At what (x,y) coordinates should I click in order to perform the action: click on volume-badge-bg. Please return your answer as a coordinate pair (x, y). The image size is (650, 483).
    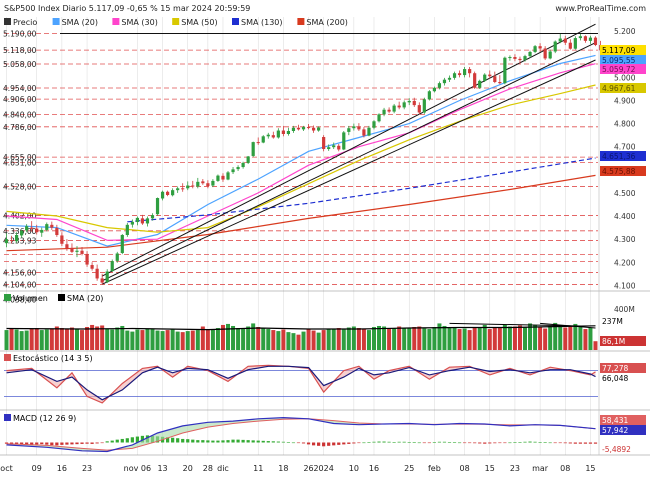
    Looking at the image, I should click on (623, 341).